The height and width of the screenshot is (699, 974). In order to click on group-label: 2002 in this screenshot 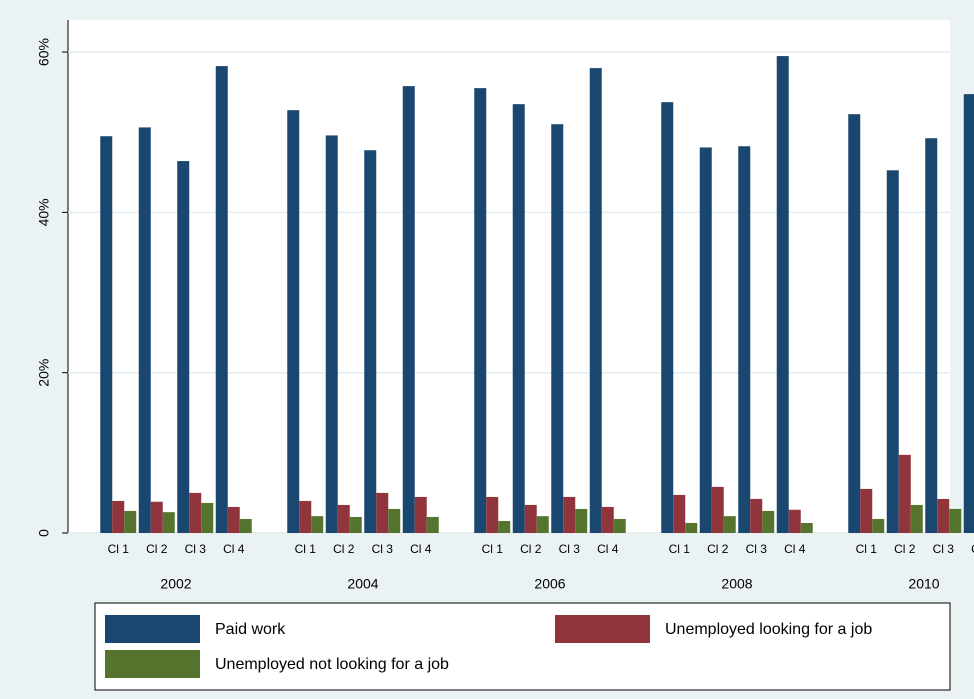, I will do `click(175, 584)`.